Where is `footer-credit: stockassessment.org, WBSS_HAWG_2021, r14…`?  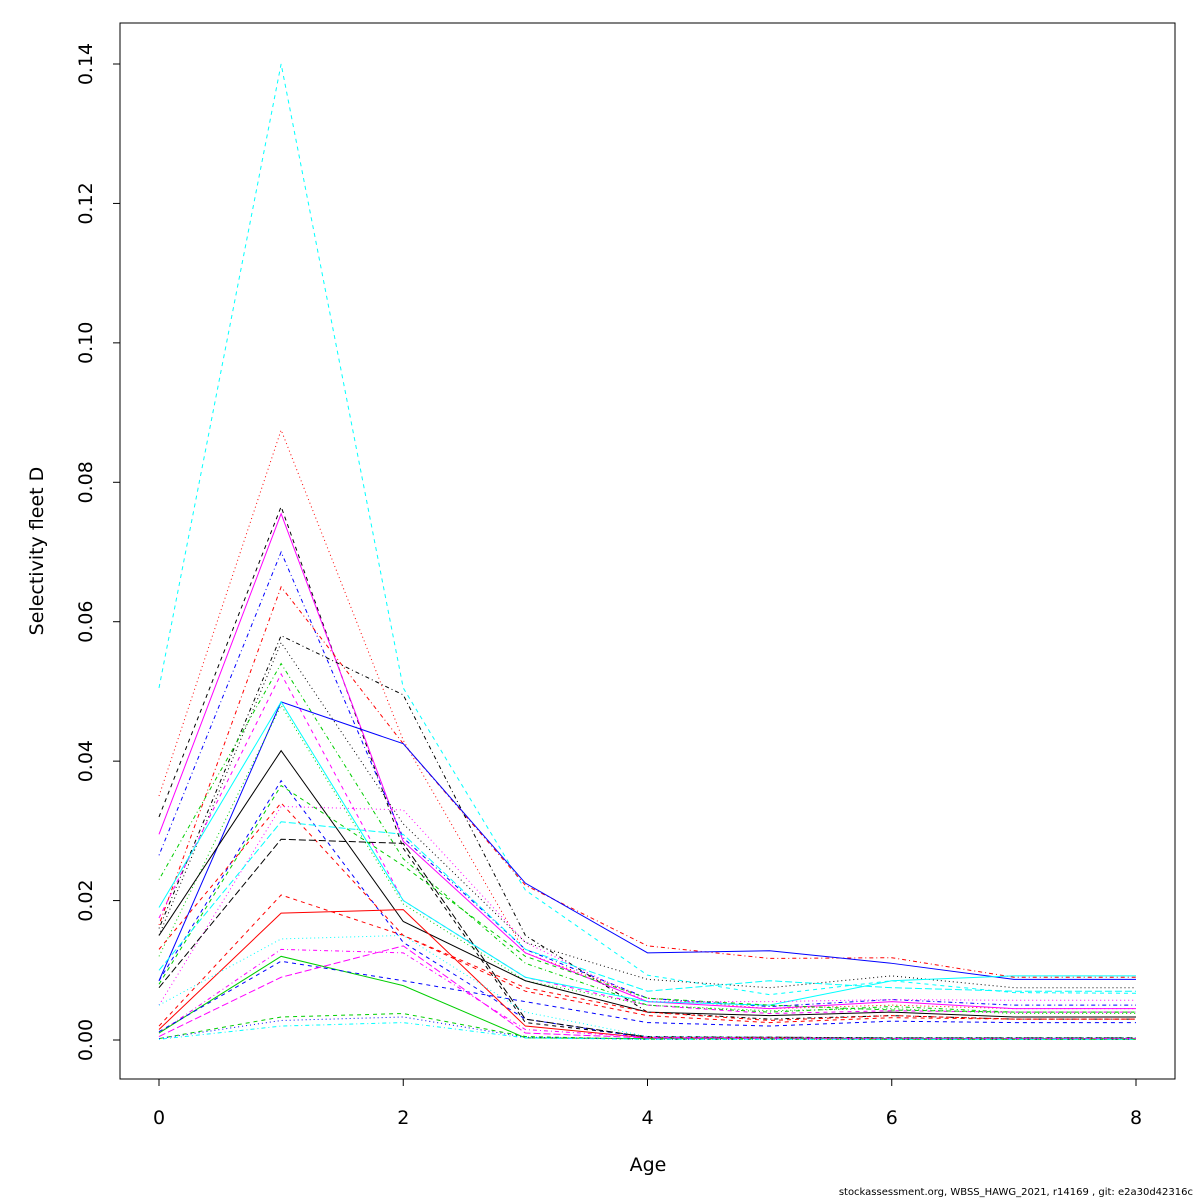
footer-credit: stockassessment.org, WBSS_HAWG_2021, r14… is located at coordinates (1015, 1192).